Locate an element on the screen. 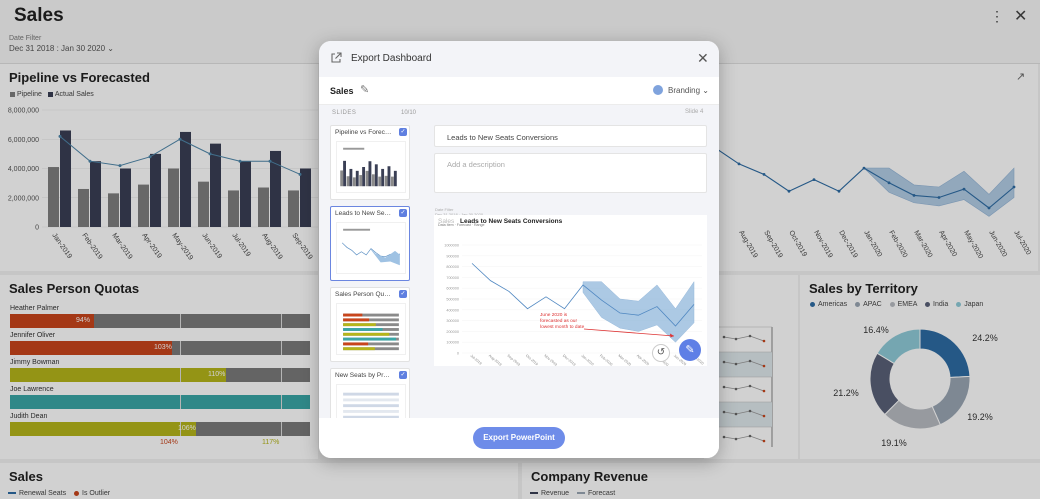  legend-renewal-seats: Renewal Seats is located at coordinates (43, 493).